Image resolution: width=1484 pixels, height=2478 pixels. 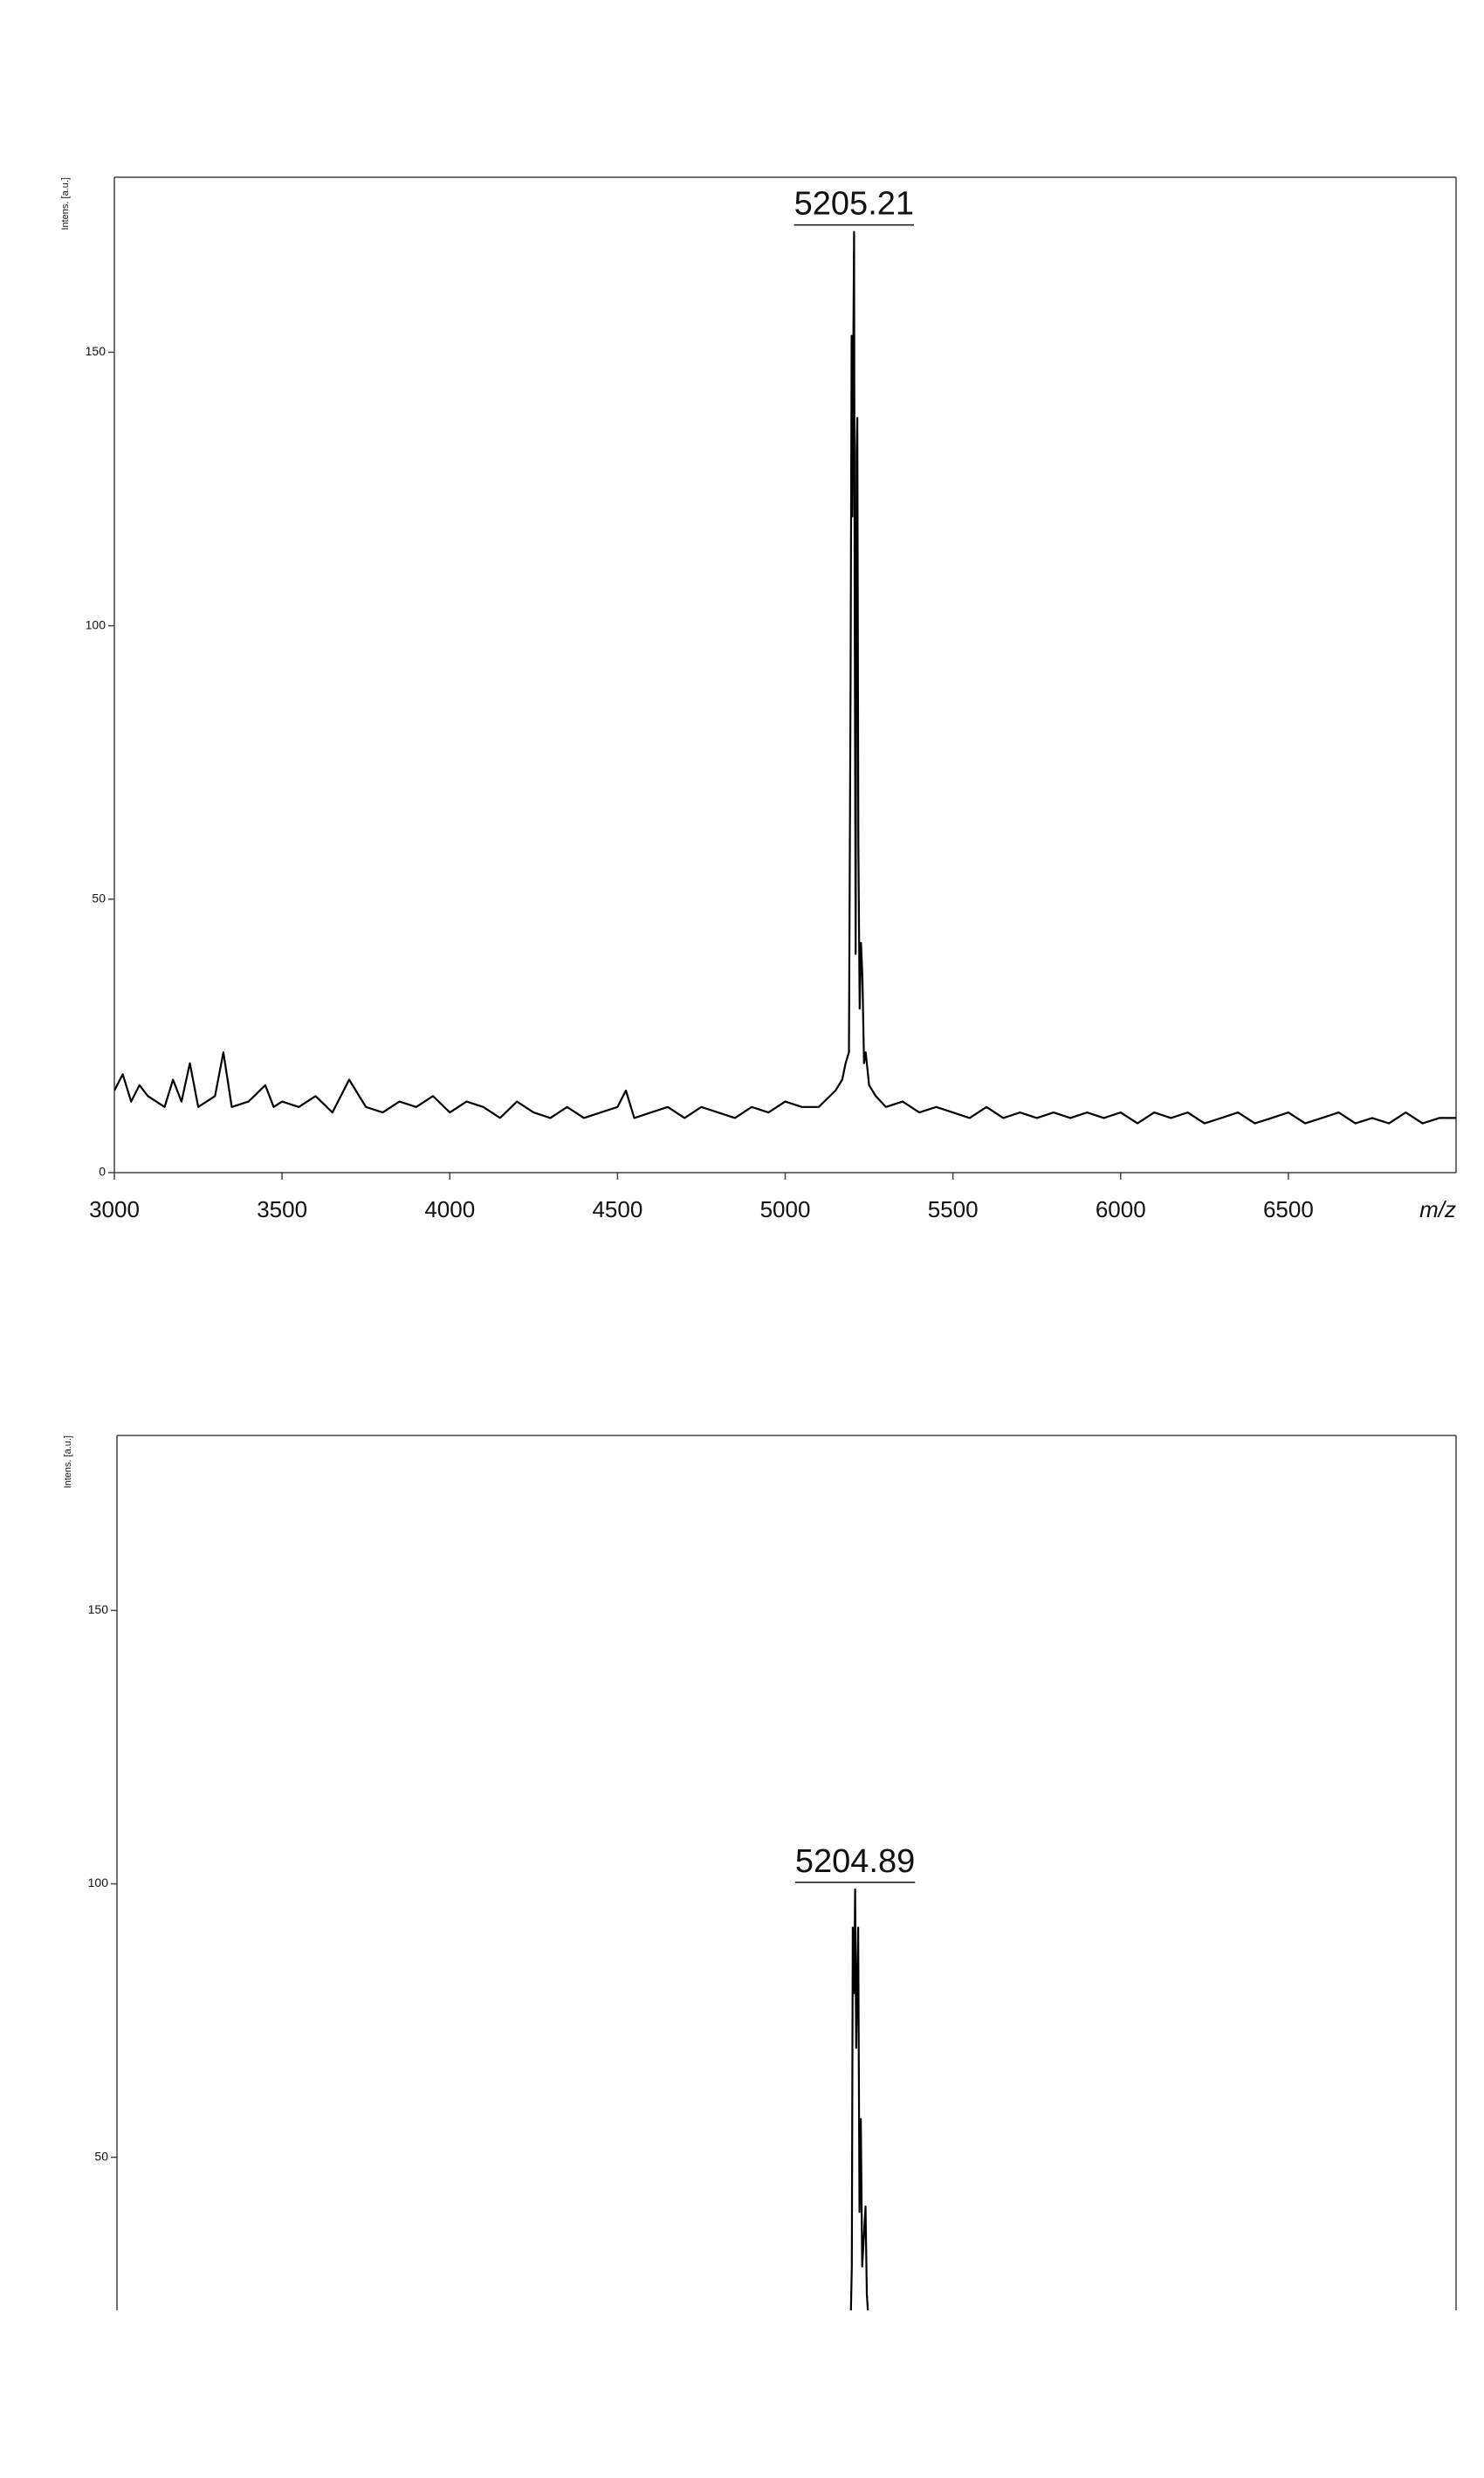 I want to click on x-tick-label: 6500, so click(x=1288, y=1209).